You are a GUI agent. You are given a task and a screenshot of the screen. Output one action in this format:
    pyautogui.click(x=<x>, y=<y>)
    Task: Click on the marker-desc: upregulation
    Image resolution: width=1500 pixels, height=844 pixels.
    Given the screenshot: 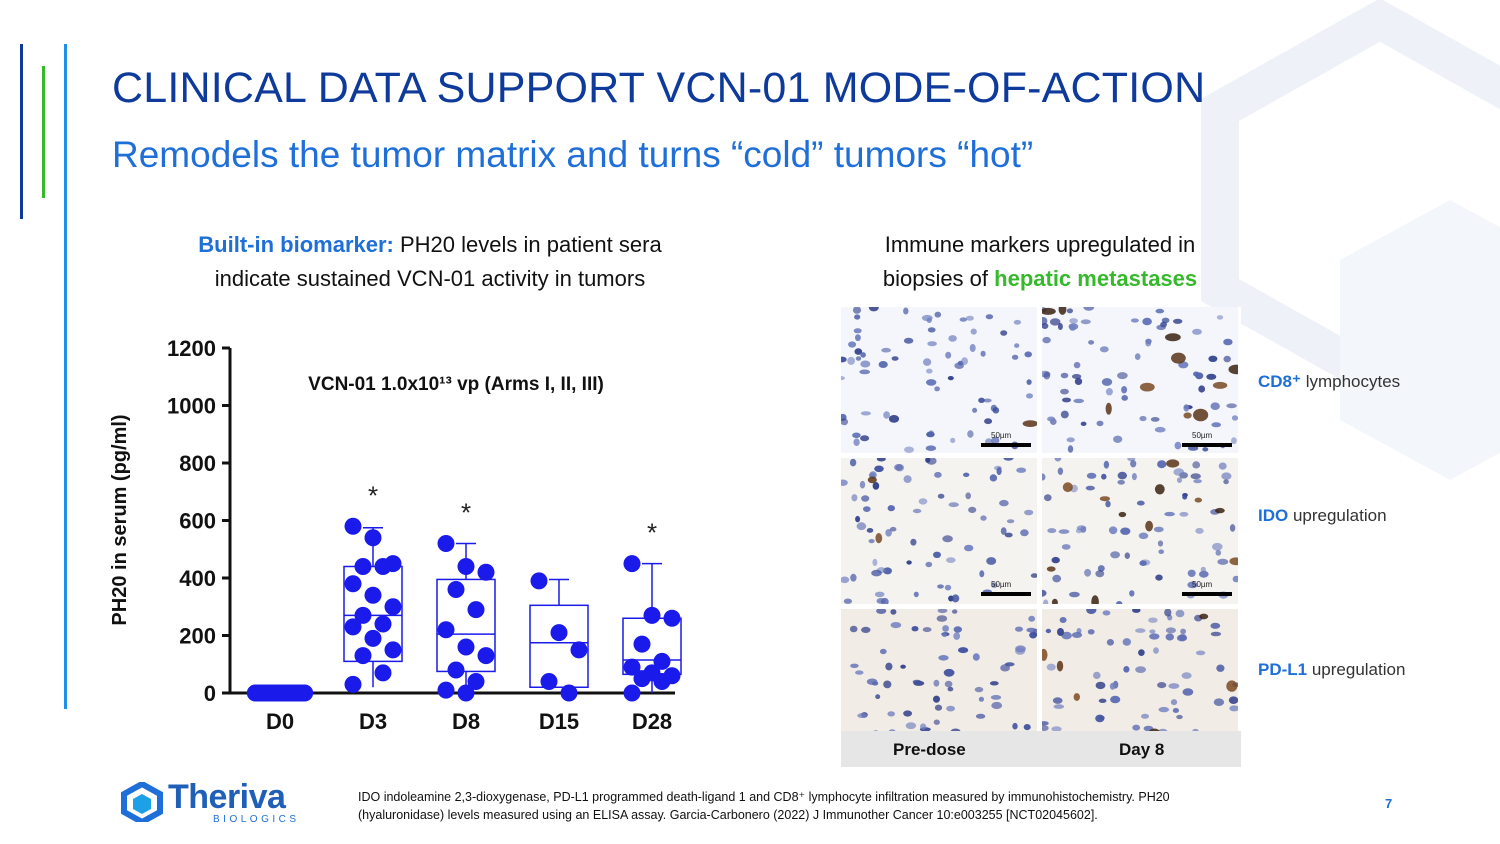 What is the action you would take?
    pyautogui.click(x=1337, y=515)
    